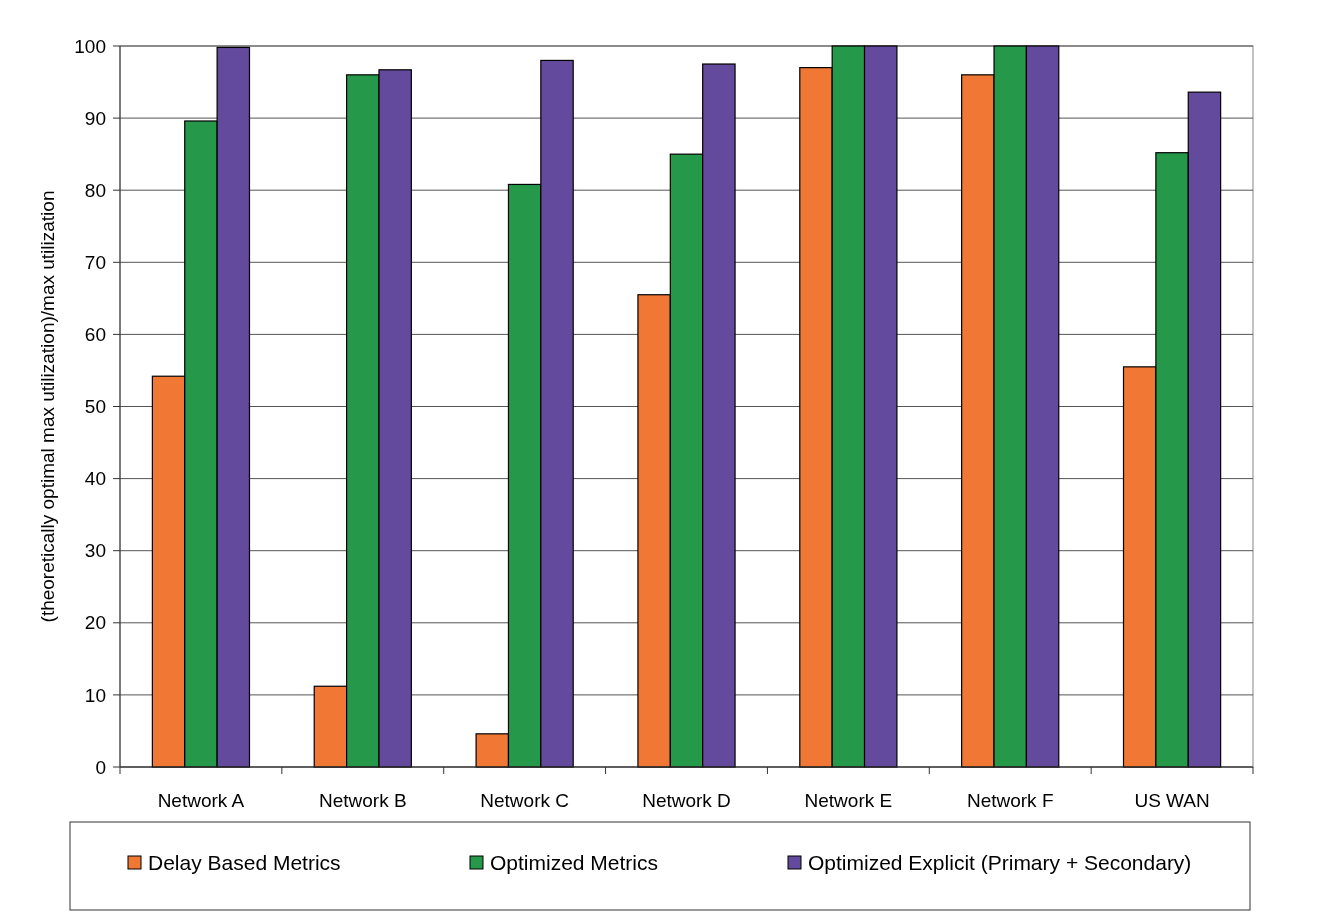 The height and width of the screenshot is (917, 1317). Describe the element at coordinates (95, 551) in the screenshot. I see `y-tick-label: 30` at that location.